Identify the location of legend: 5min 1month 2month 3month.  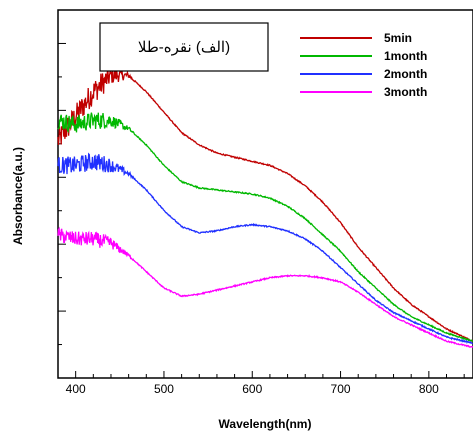
(363, 65).